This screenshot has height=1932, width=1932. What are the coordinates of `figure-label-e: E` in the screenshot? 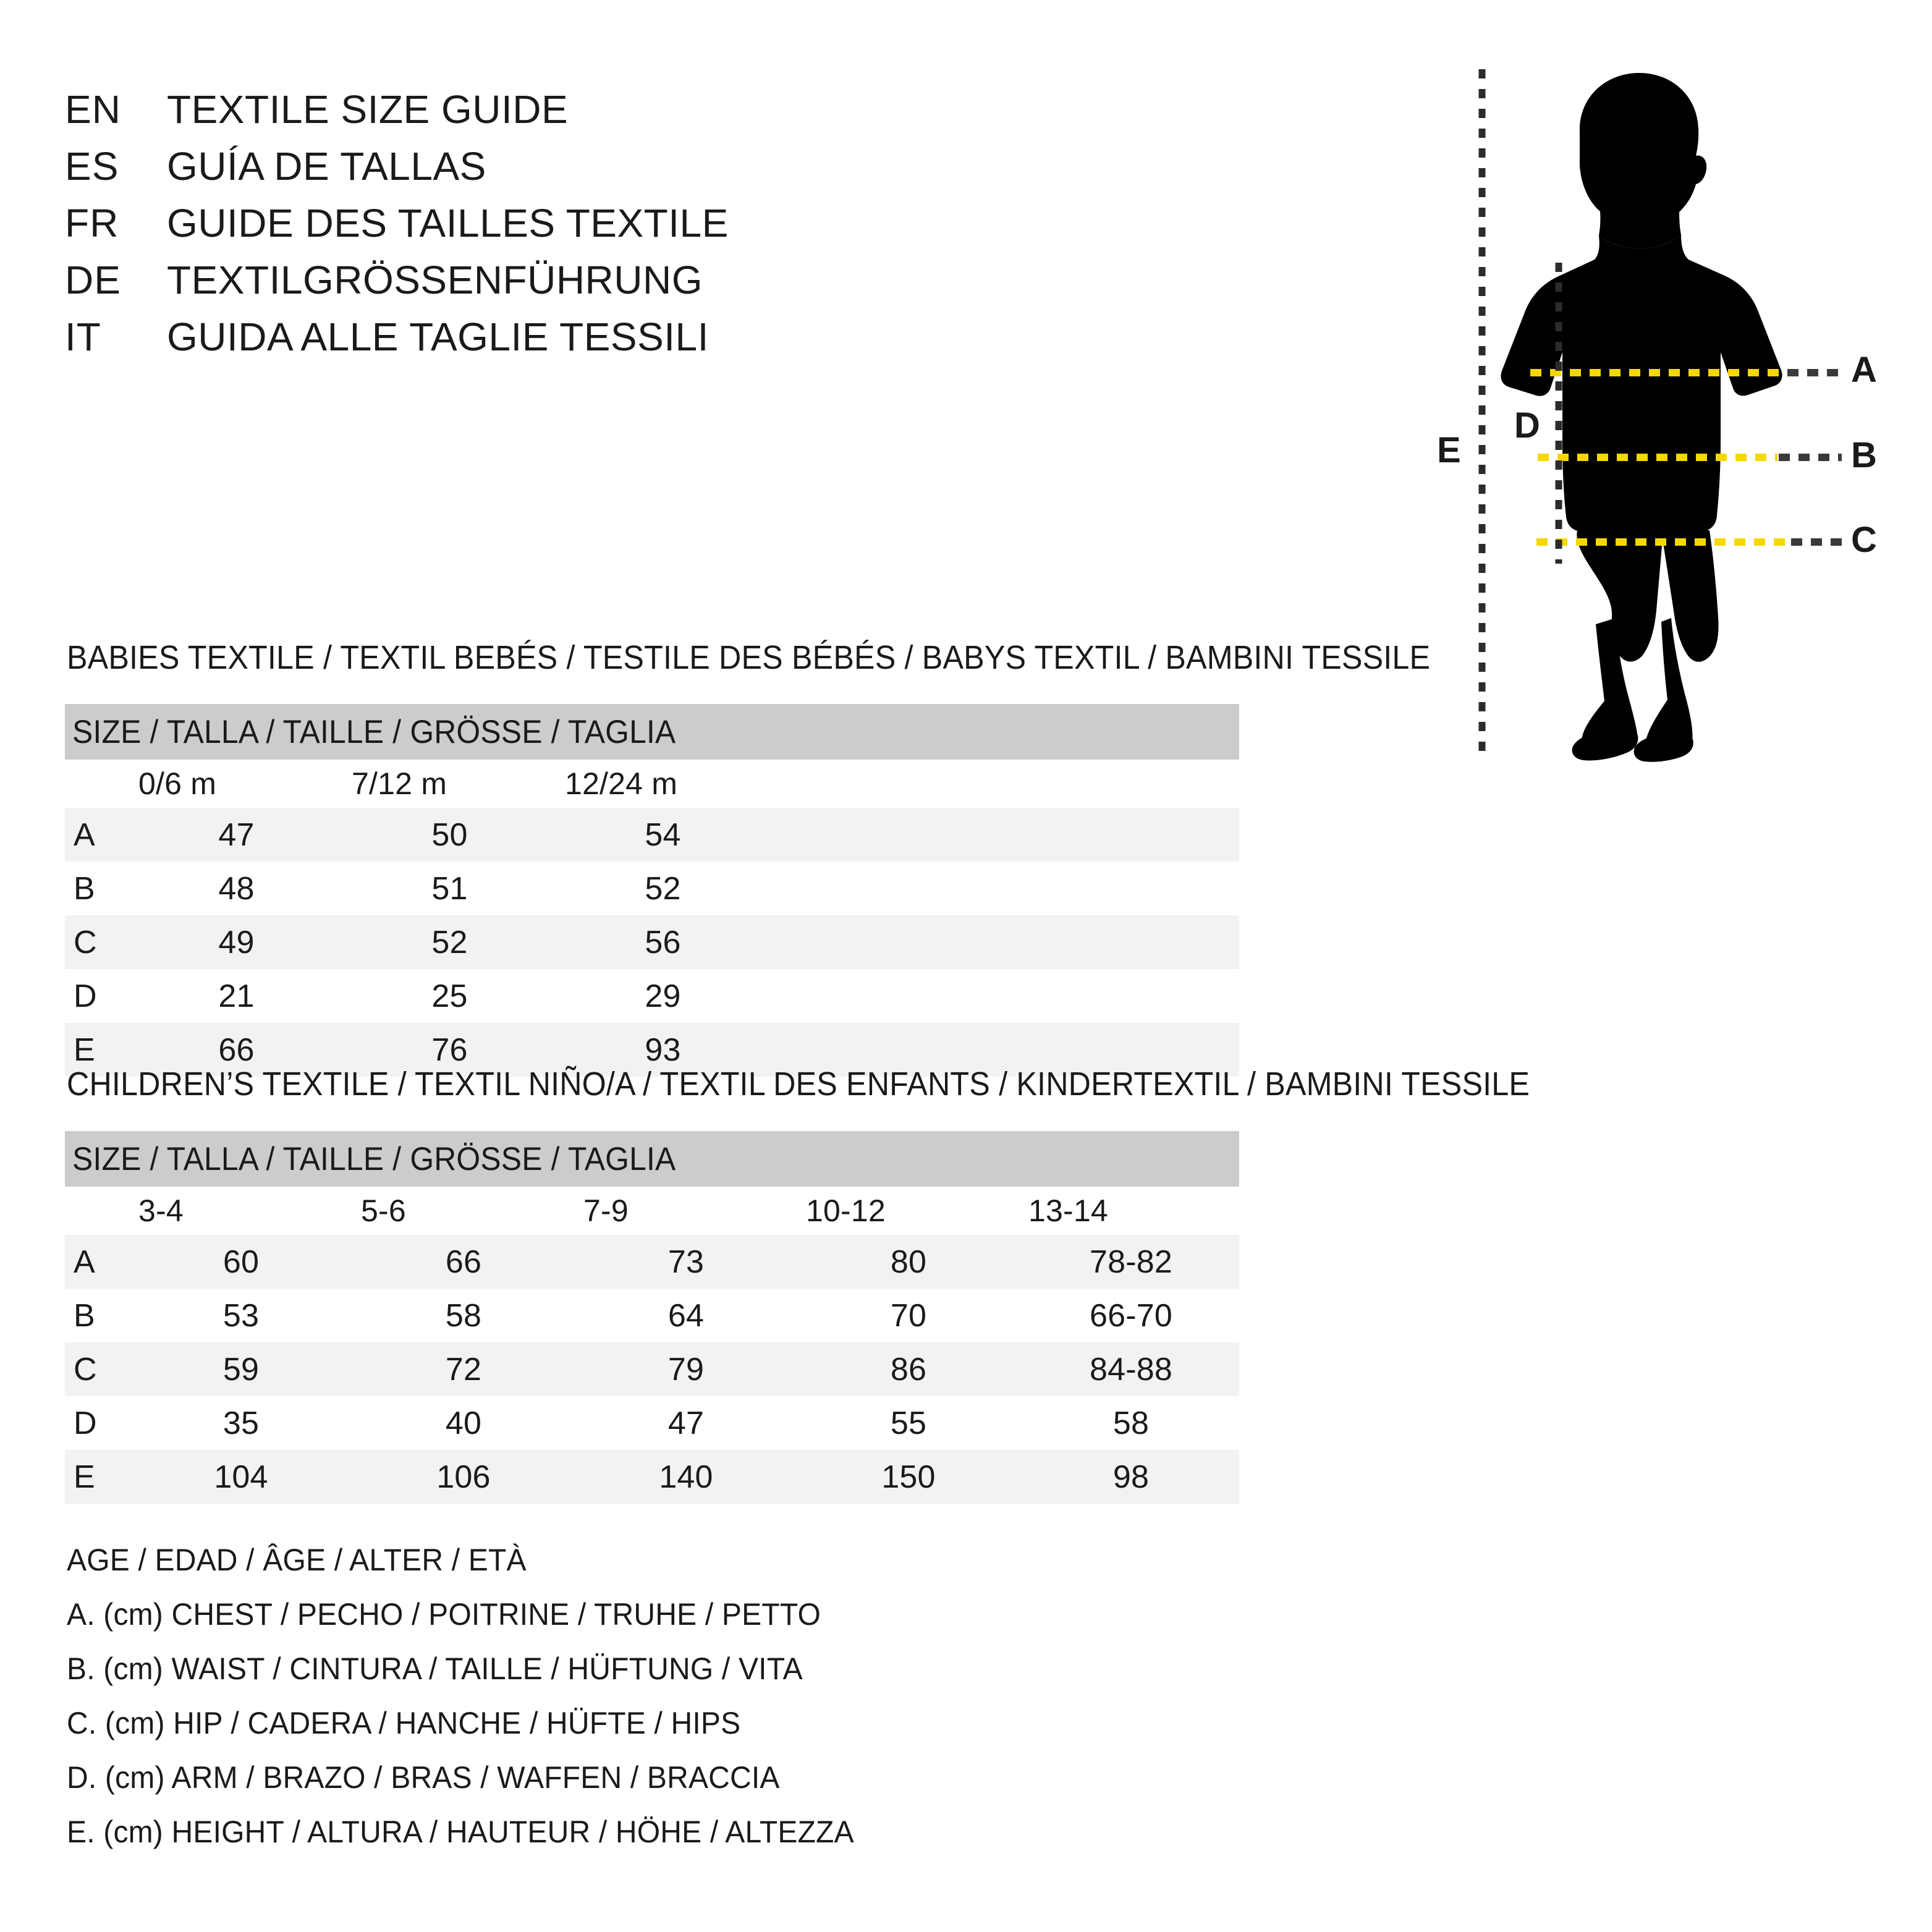 It's located at (1449, 450).